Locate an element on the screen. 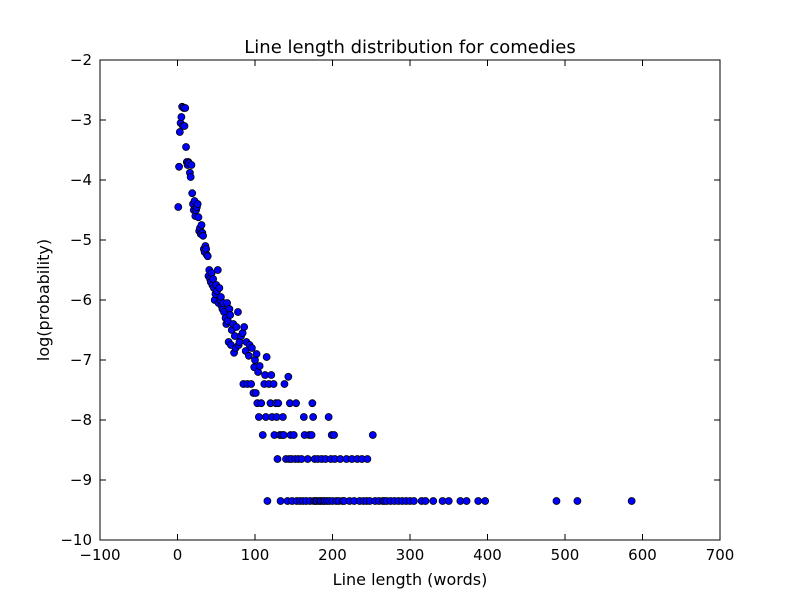 This screenshot has height=600, width=800. y-tick-label: −4 is located at coordinates (81, 180).